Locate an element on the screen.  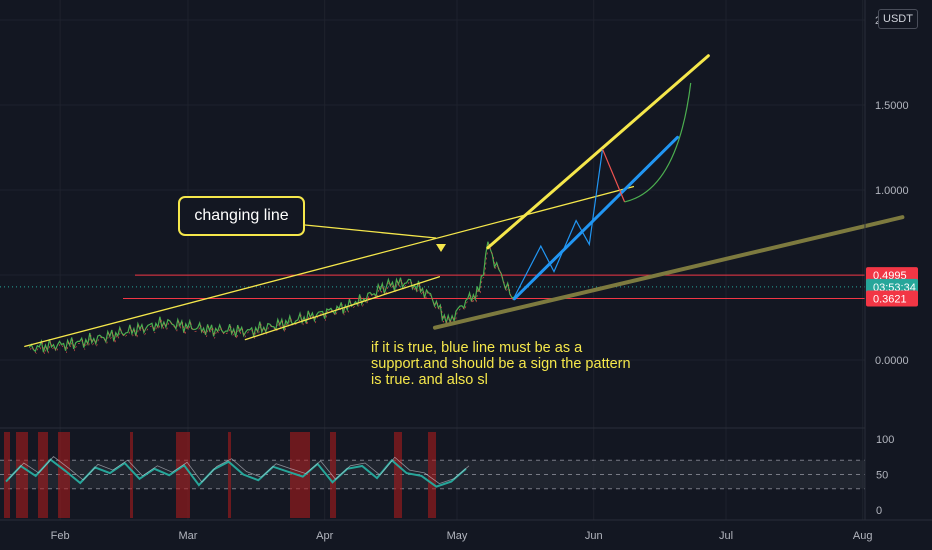
price-tag-label: 0.3621 is located at coordinates (890, 299).